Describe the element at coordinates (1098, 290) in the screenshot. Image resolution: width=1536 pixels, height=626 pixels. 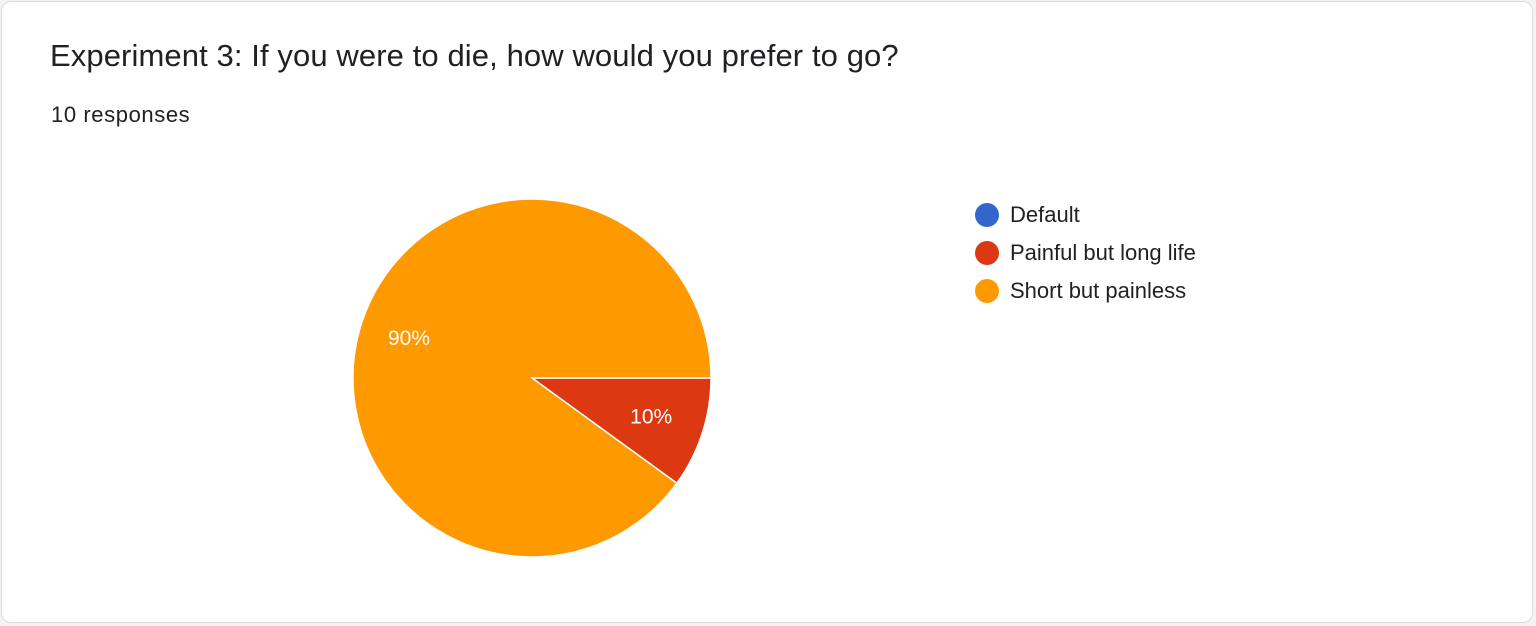
I see `legend-label: Short but painless` at that location.